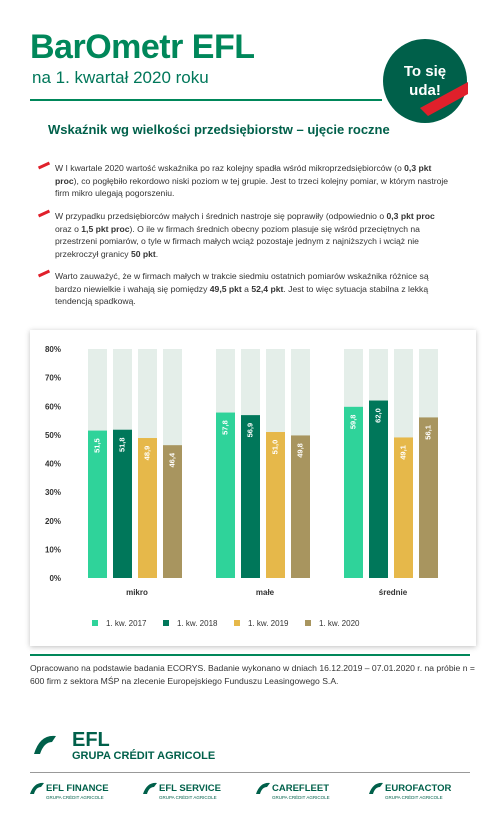 The width and height of the screenshot is (500, 824). What do you see at coordinates (53, 492) in the screenshot?
I see `y-tick-label: 30%` at bounding box center [53, 492].